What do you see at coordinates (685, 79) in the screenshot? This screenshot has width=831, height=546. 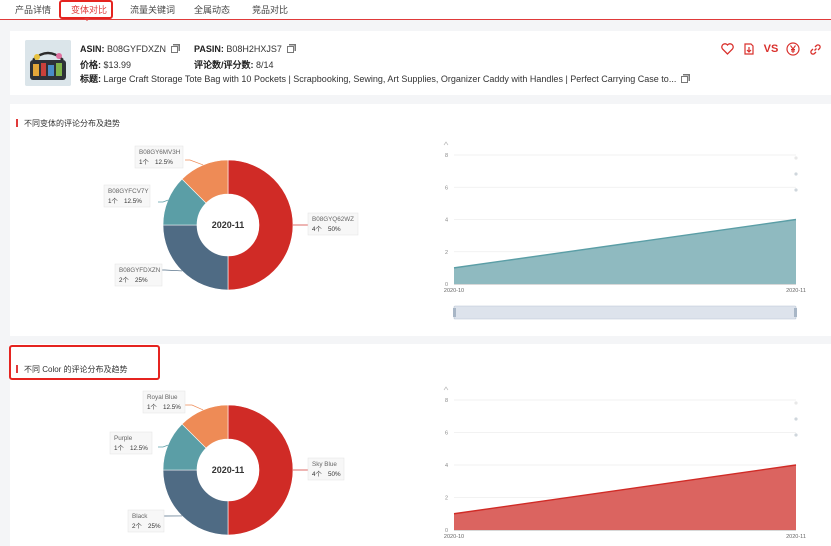 I see `copy-title-icon` at bounding box center [685, 79].